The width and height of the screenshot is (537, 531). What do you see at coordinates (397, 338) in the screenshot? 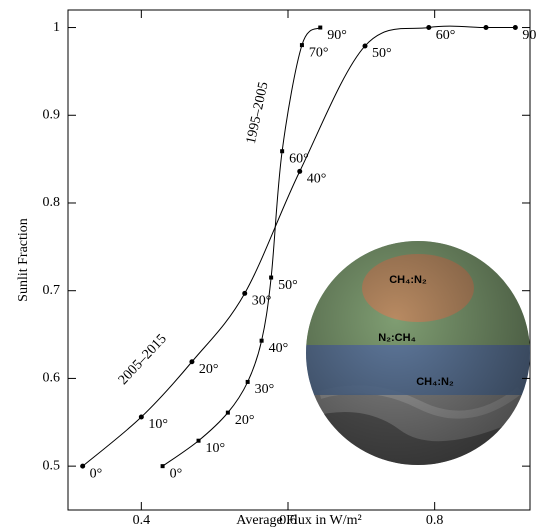
I see `inset-label: N₂:CH₄` at bounding box center [397, 338].